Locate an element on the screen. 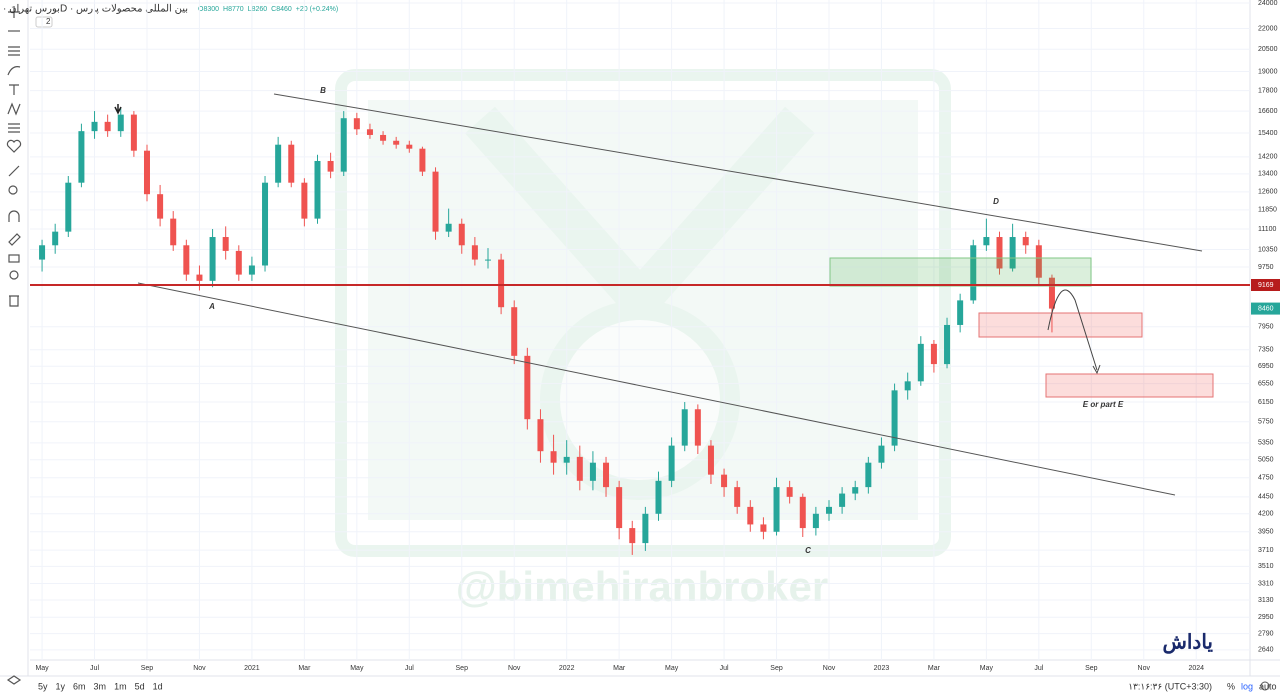  y-tick-label: 5750 is located at coordinates (1266, 422).